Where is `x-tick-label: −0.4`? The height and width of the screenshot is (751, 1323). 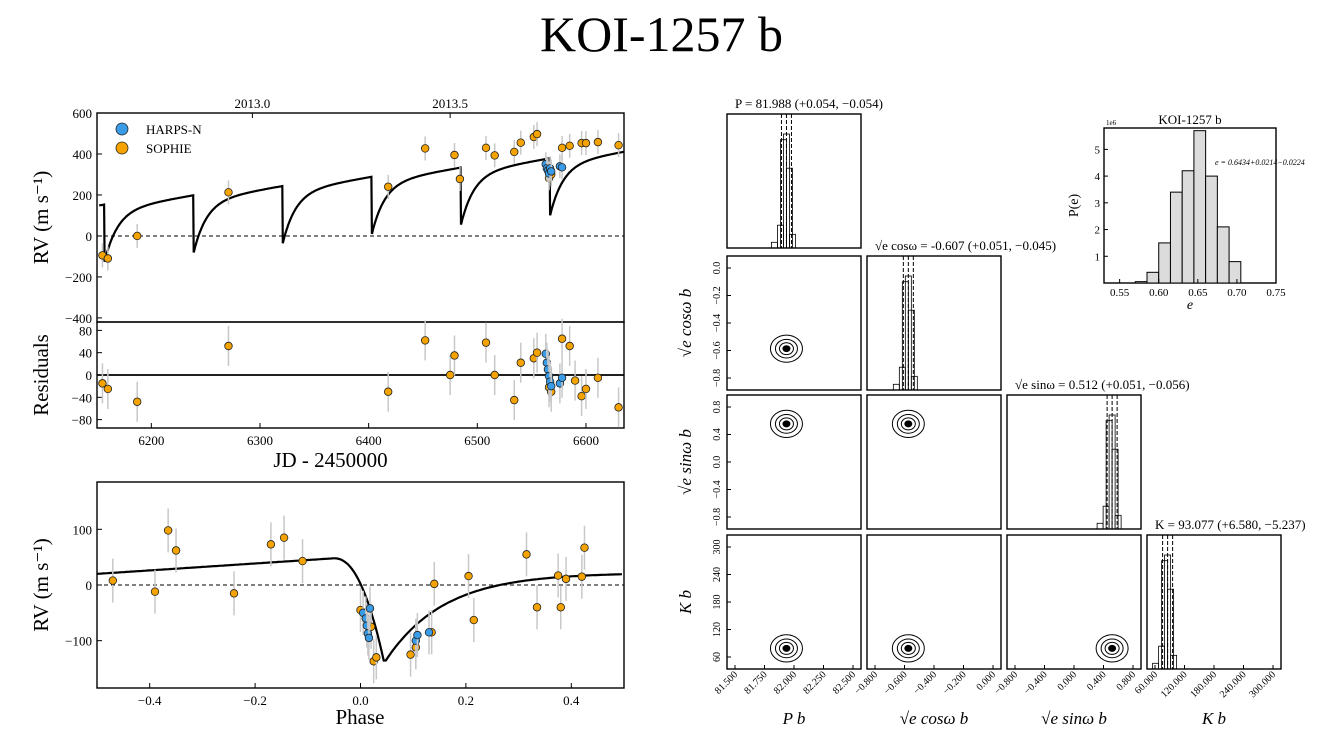
x-tick-label: −0.4 is located at coordinates (150, 700).